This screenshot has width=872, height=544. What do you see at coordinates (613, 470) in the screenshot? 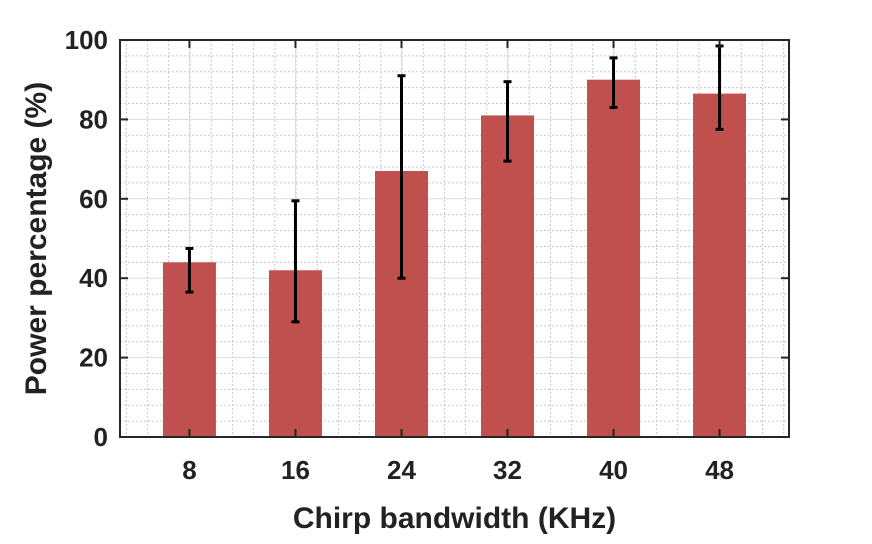
I see `x-tick-label: 40` at bounding box center [613, 470].